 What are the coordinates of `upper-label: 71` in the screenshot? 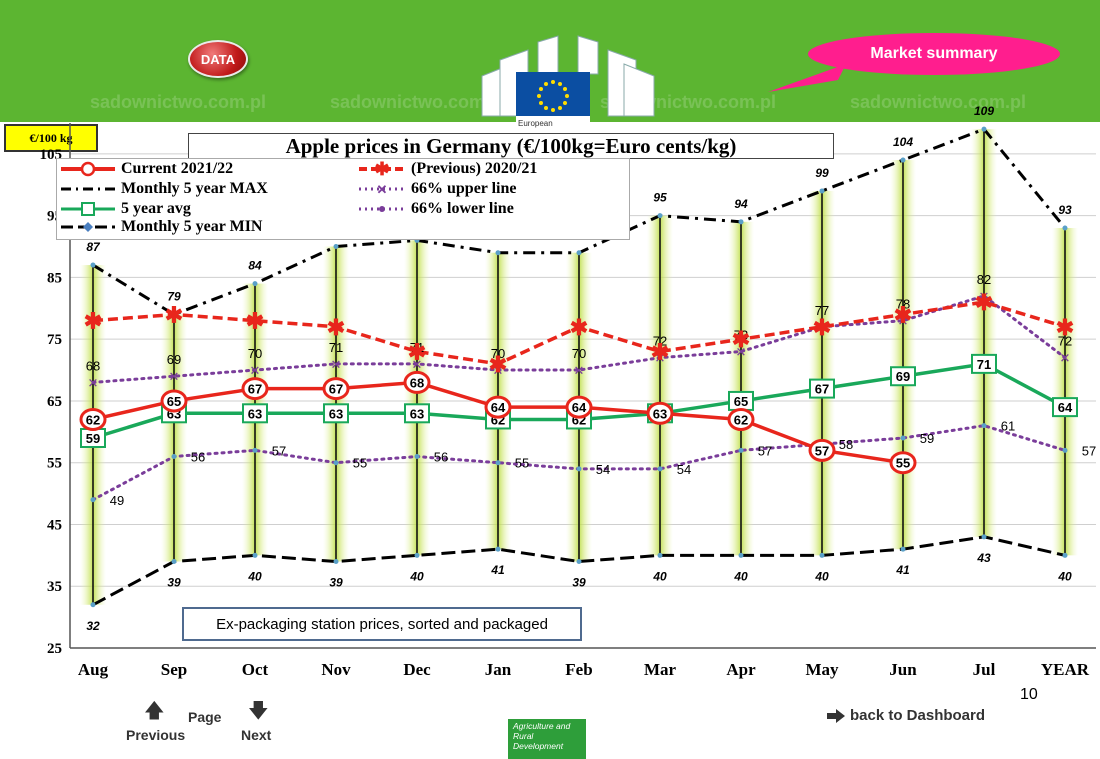 It's located at (417, 347).